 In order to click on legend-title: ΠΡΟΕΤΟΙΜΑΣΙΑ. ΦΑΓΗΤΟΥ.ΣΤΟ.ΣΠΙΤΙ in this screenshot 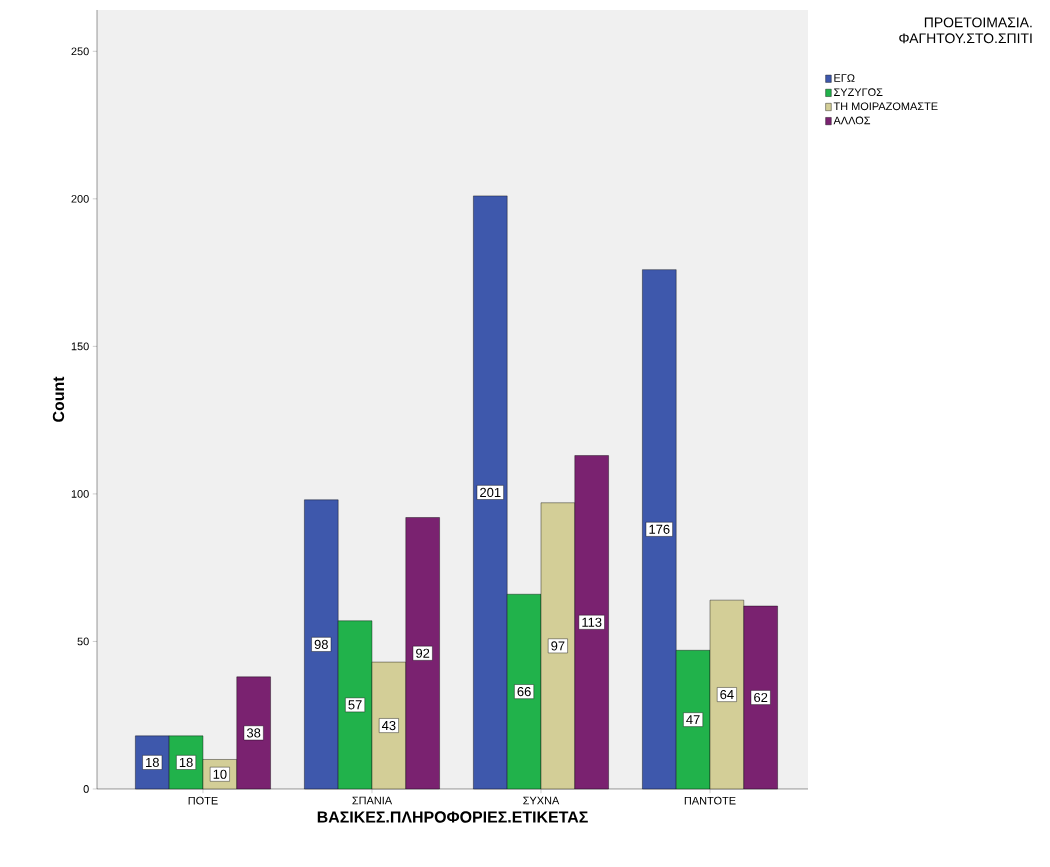, I will do `click(965, 30)`.